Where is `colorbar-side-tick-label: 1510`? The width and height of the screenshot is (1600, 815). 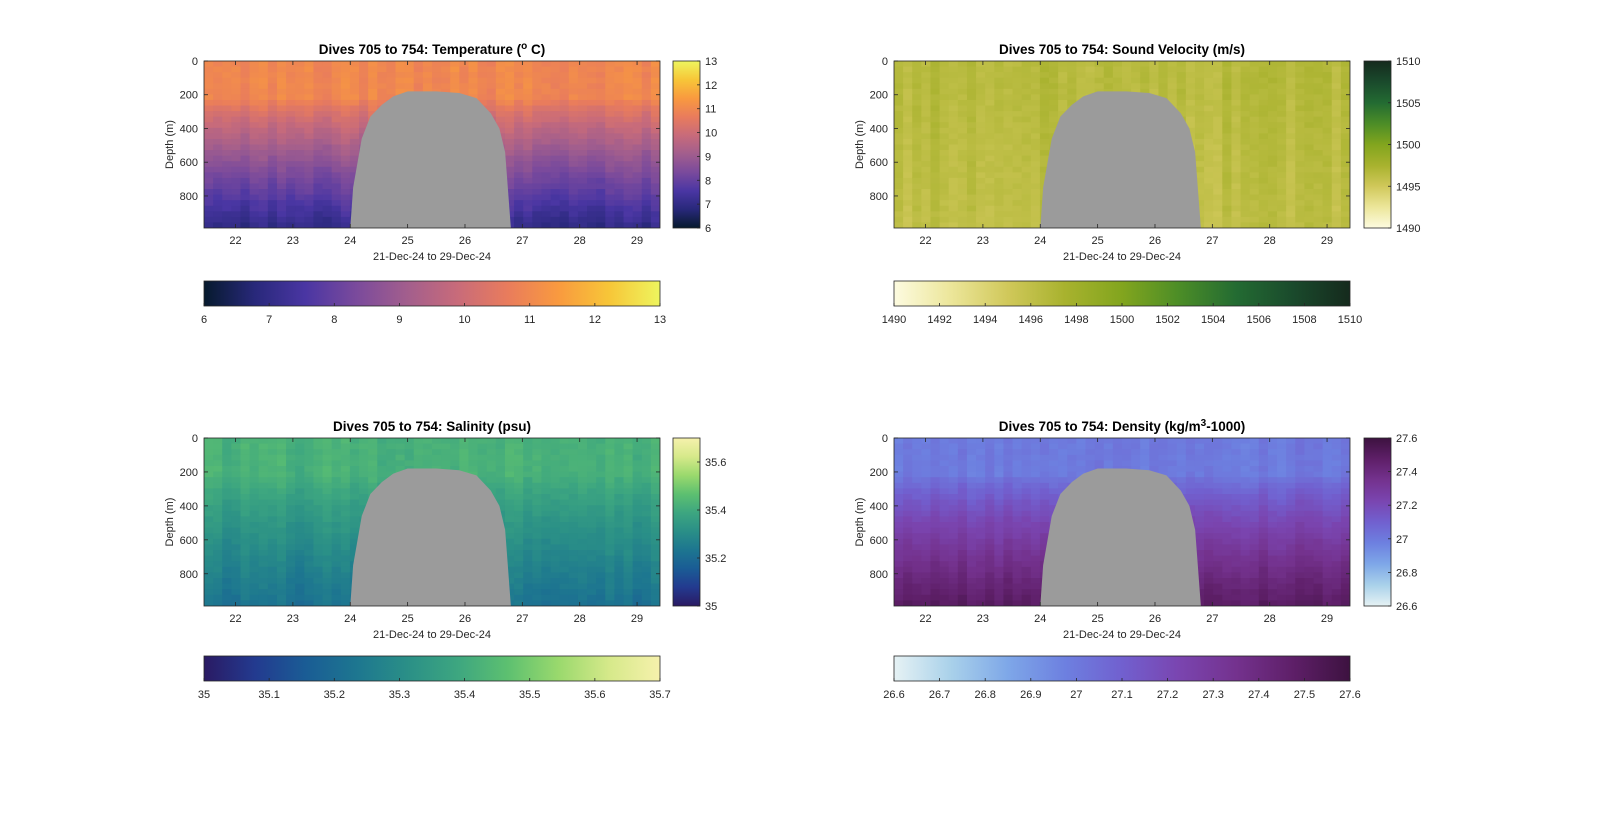 colorbar-side-tick-label: 1510 is located at coordinates (1408, 62).